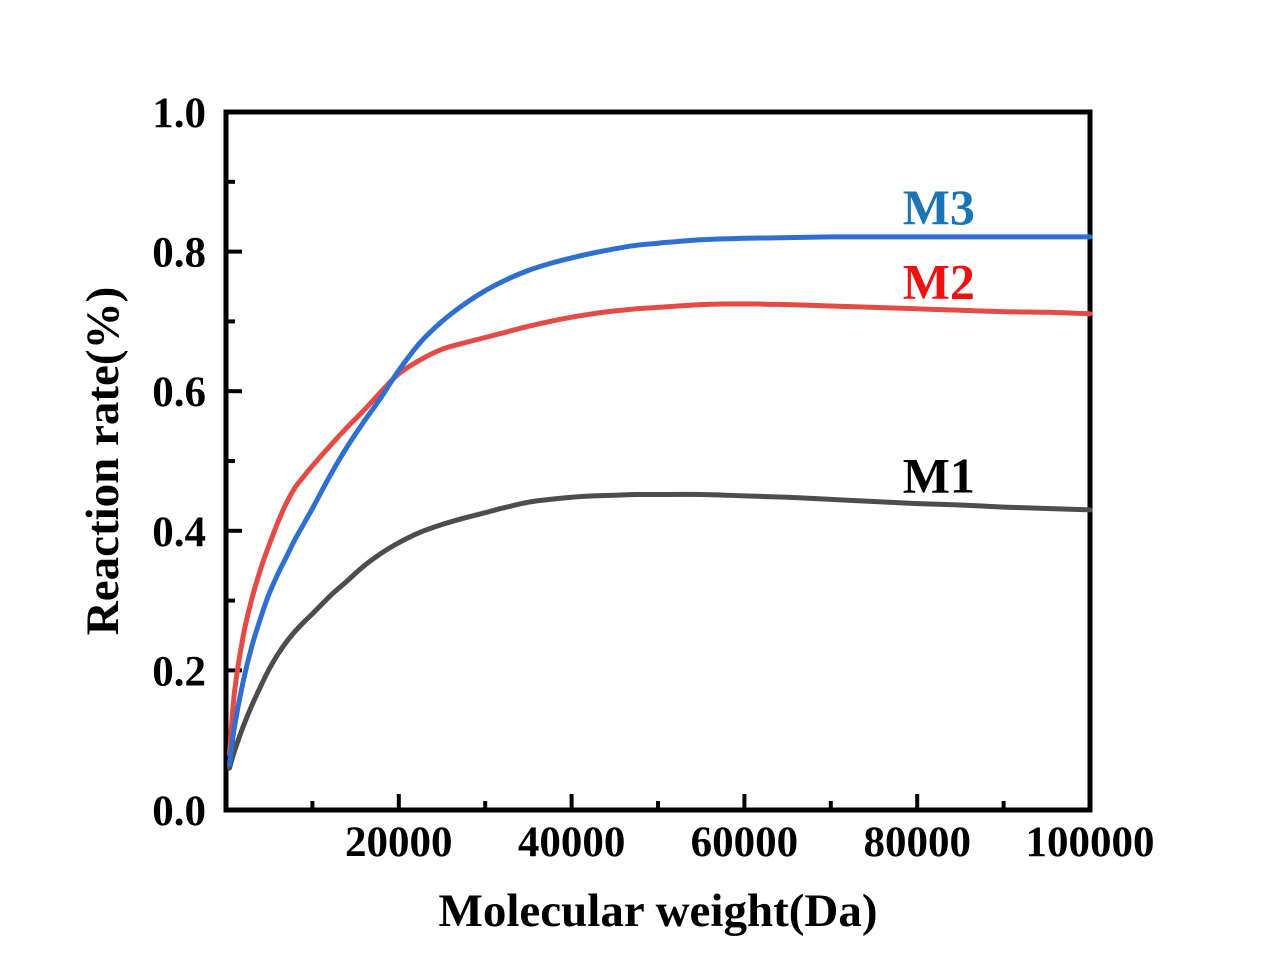 The height and width of the screenshot is (971, 1268). What do you see at coordinates (745, 842) in the screenshot?
I see `x-tick-label: 60000` at bounding box center [745, 842].